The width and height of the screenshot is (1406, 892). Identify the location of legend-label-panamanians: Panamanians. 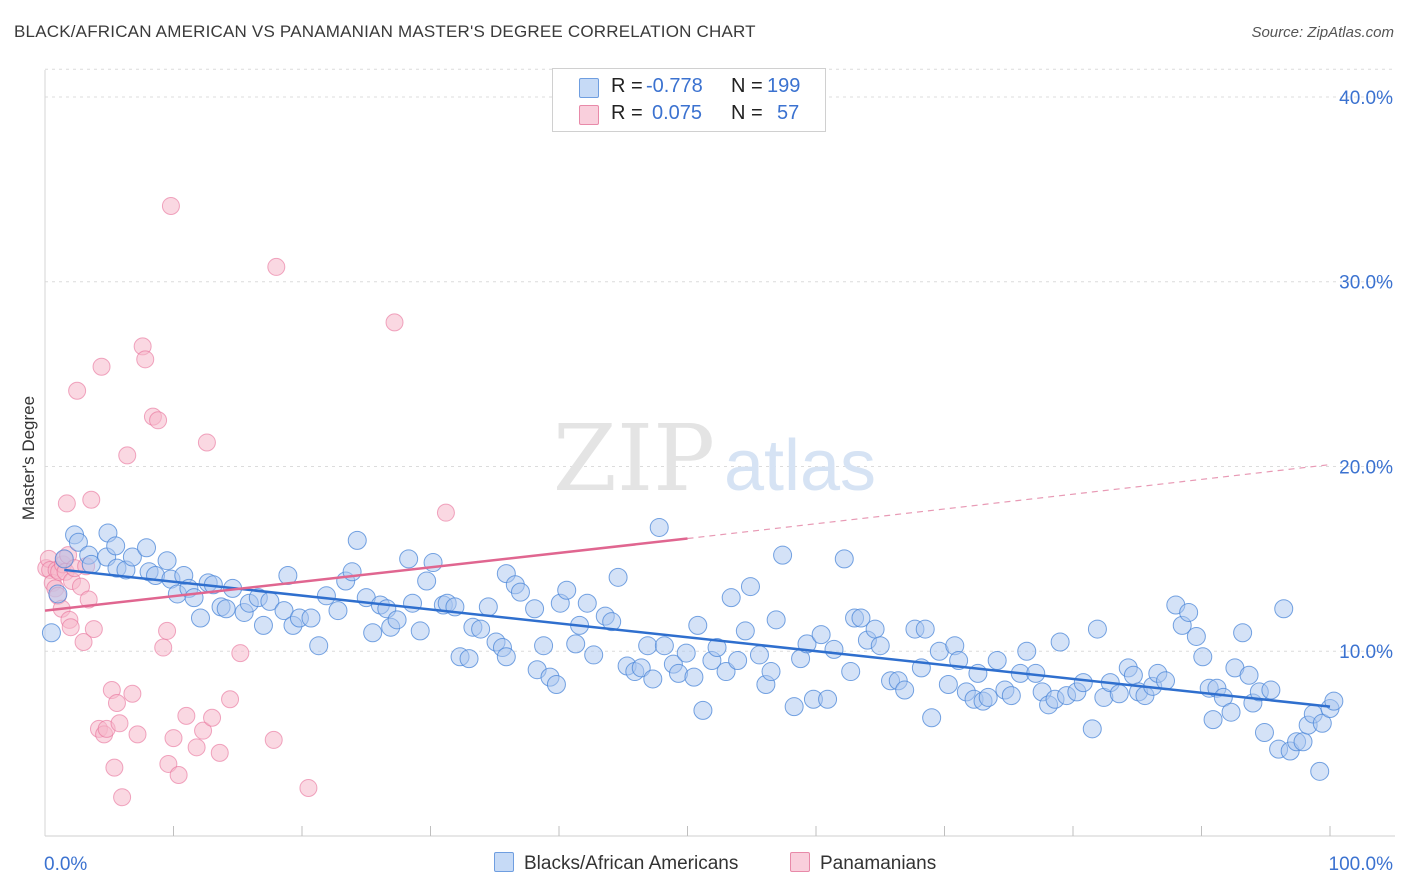
(878, 863).